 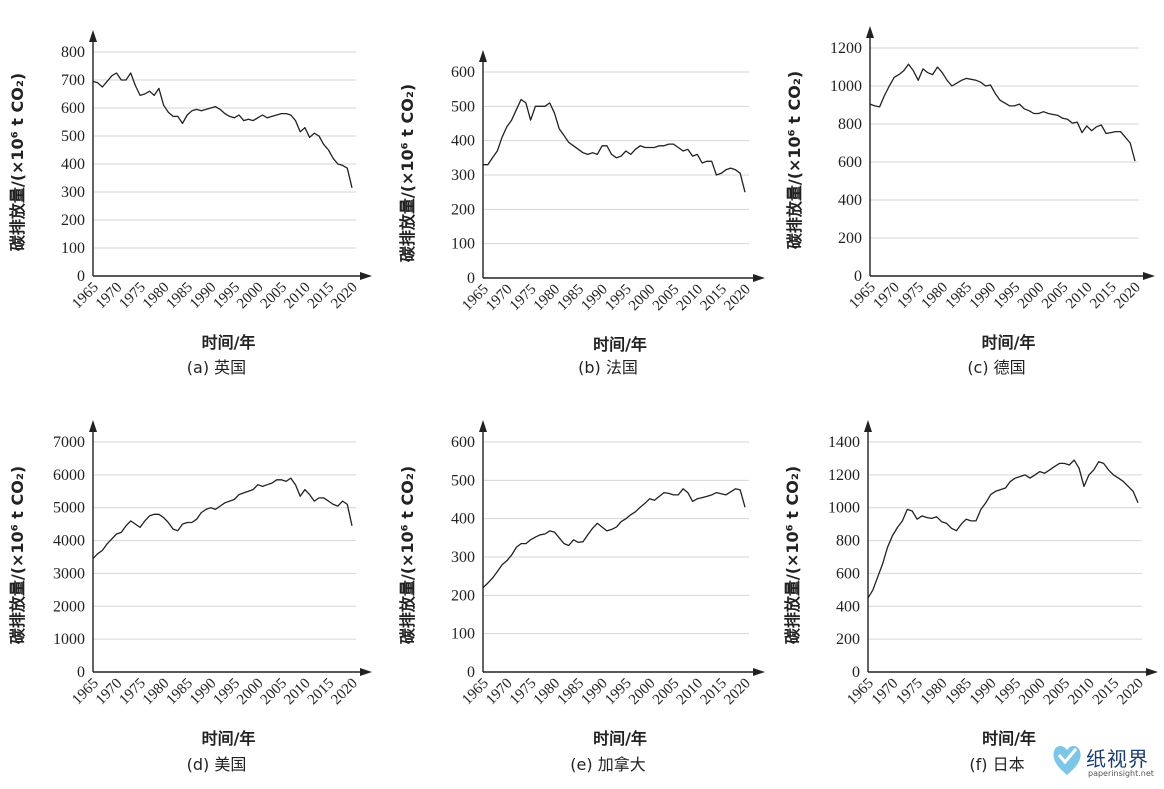 I want to click on x-tick-label: 2015, so click(x=1106, y=692).